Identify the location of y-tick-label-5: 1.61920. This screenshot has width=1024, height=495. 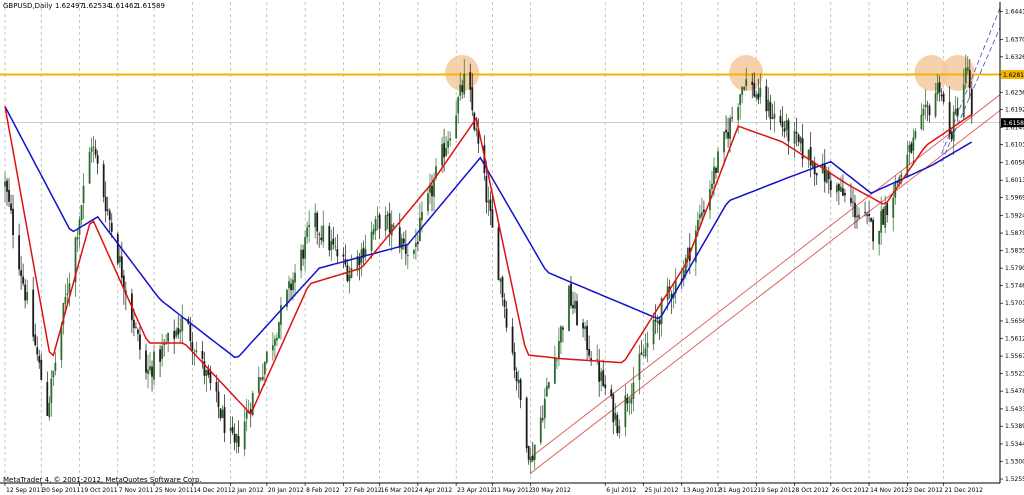
(1014, 110).